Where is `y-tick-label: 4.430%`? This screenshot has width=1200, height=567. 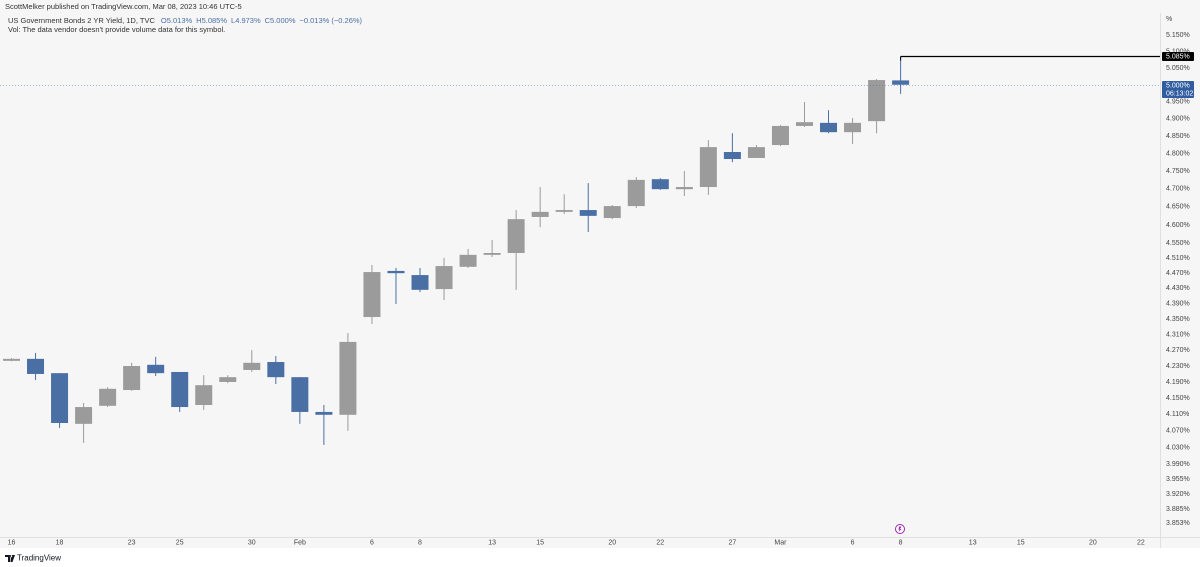 y-tick-label: 4.430% is located at coordinates (1178, 288).